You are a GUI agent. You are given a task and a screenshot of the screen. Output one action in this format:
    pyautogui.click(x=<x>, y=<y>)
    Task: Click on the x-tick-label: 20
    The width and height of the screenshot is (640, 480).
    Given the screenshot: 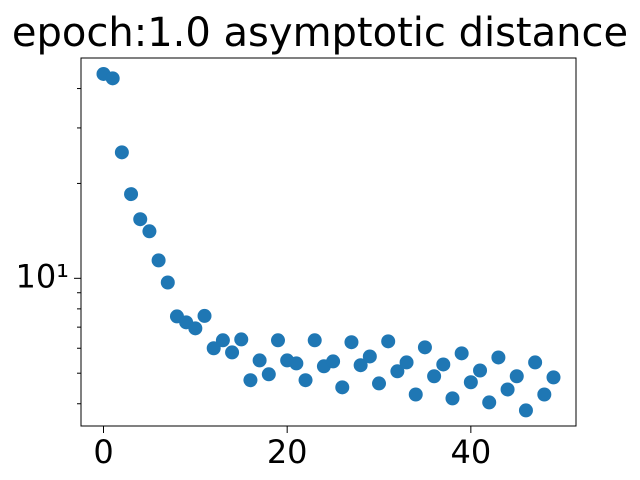 What is the action you would take?
    pyautogui.click(x=287, y=452)
    